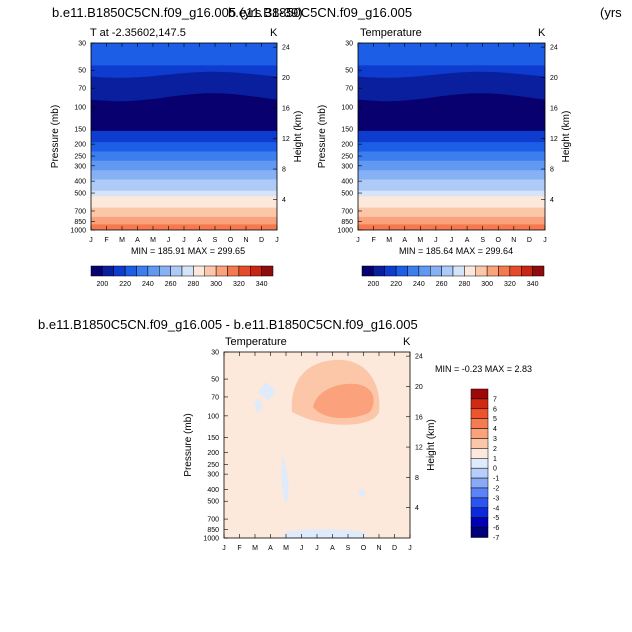 Image resolution: width=632 pixels, height=632 pixels. I want to click on p0-pressure-tick-label: 500, so click(80, 194).